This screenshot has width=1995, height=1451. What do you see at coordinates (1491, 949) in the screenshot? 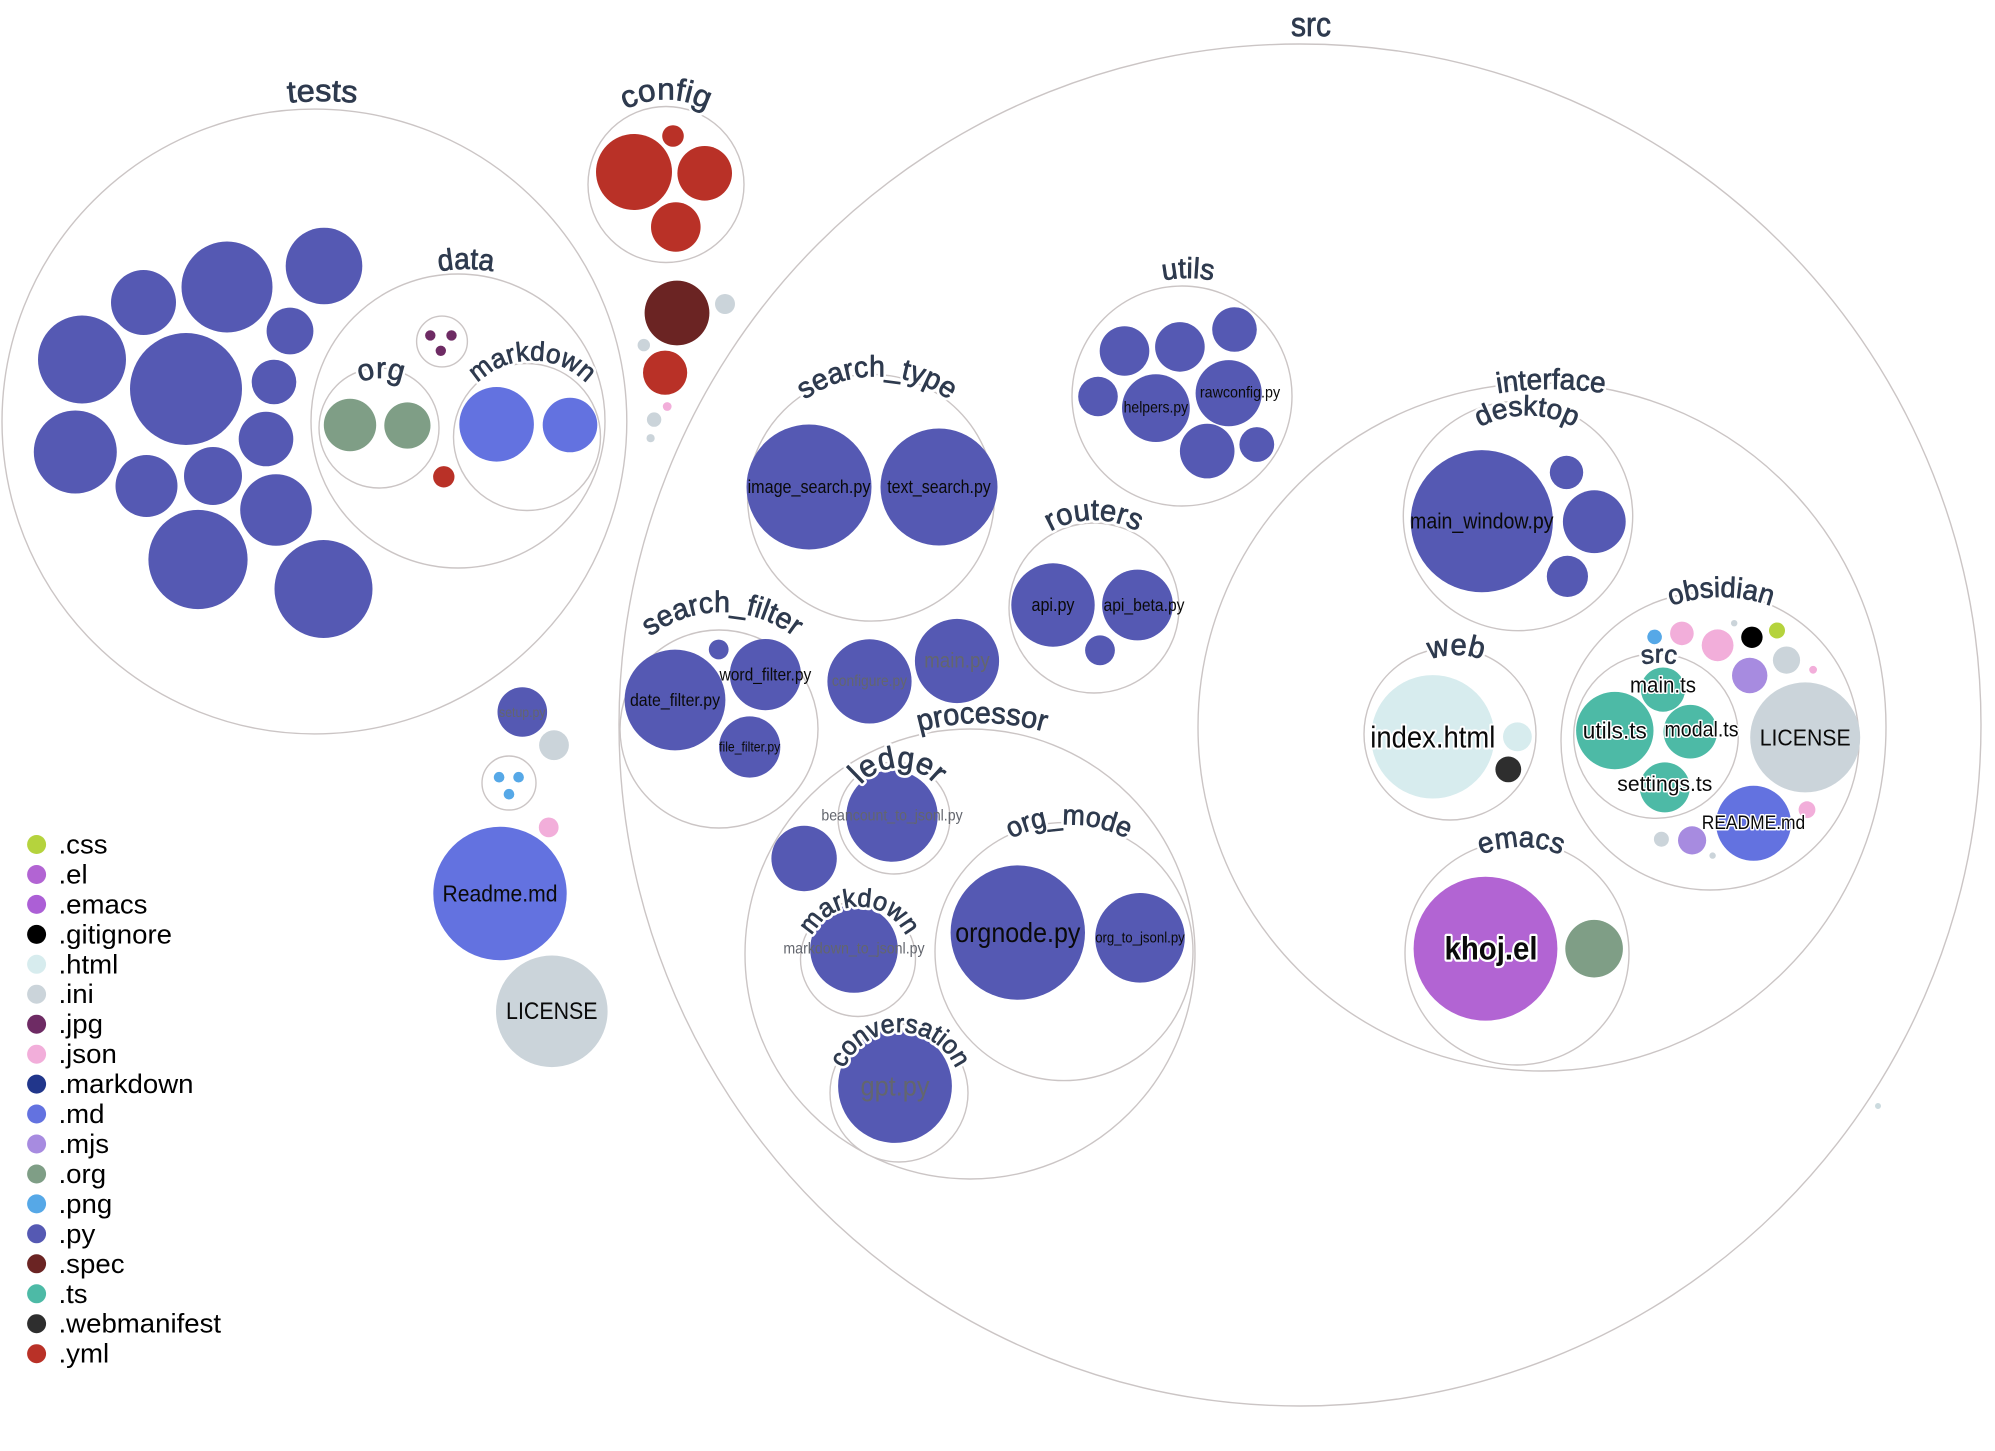
I see `svg-text: khoj.el` at bounding box center [1491, 949].